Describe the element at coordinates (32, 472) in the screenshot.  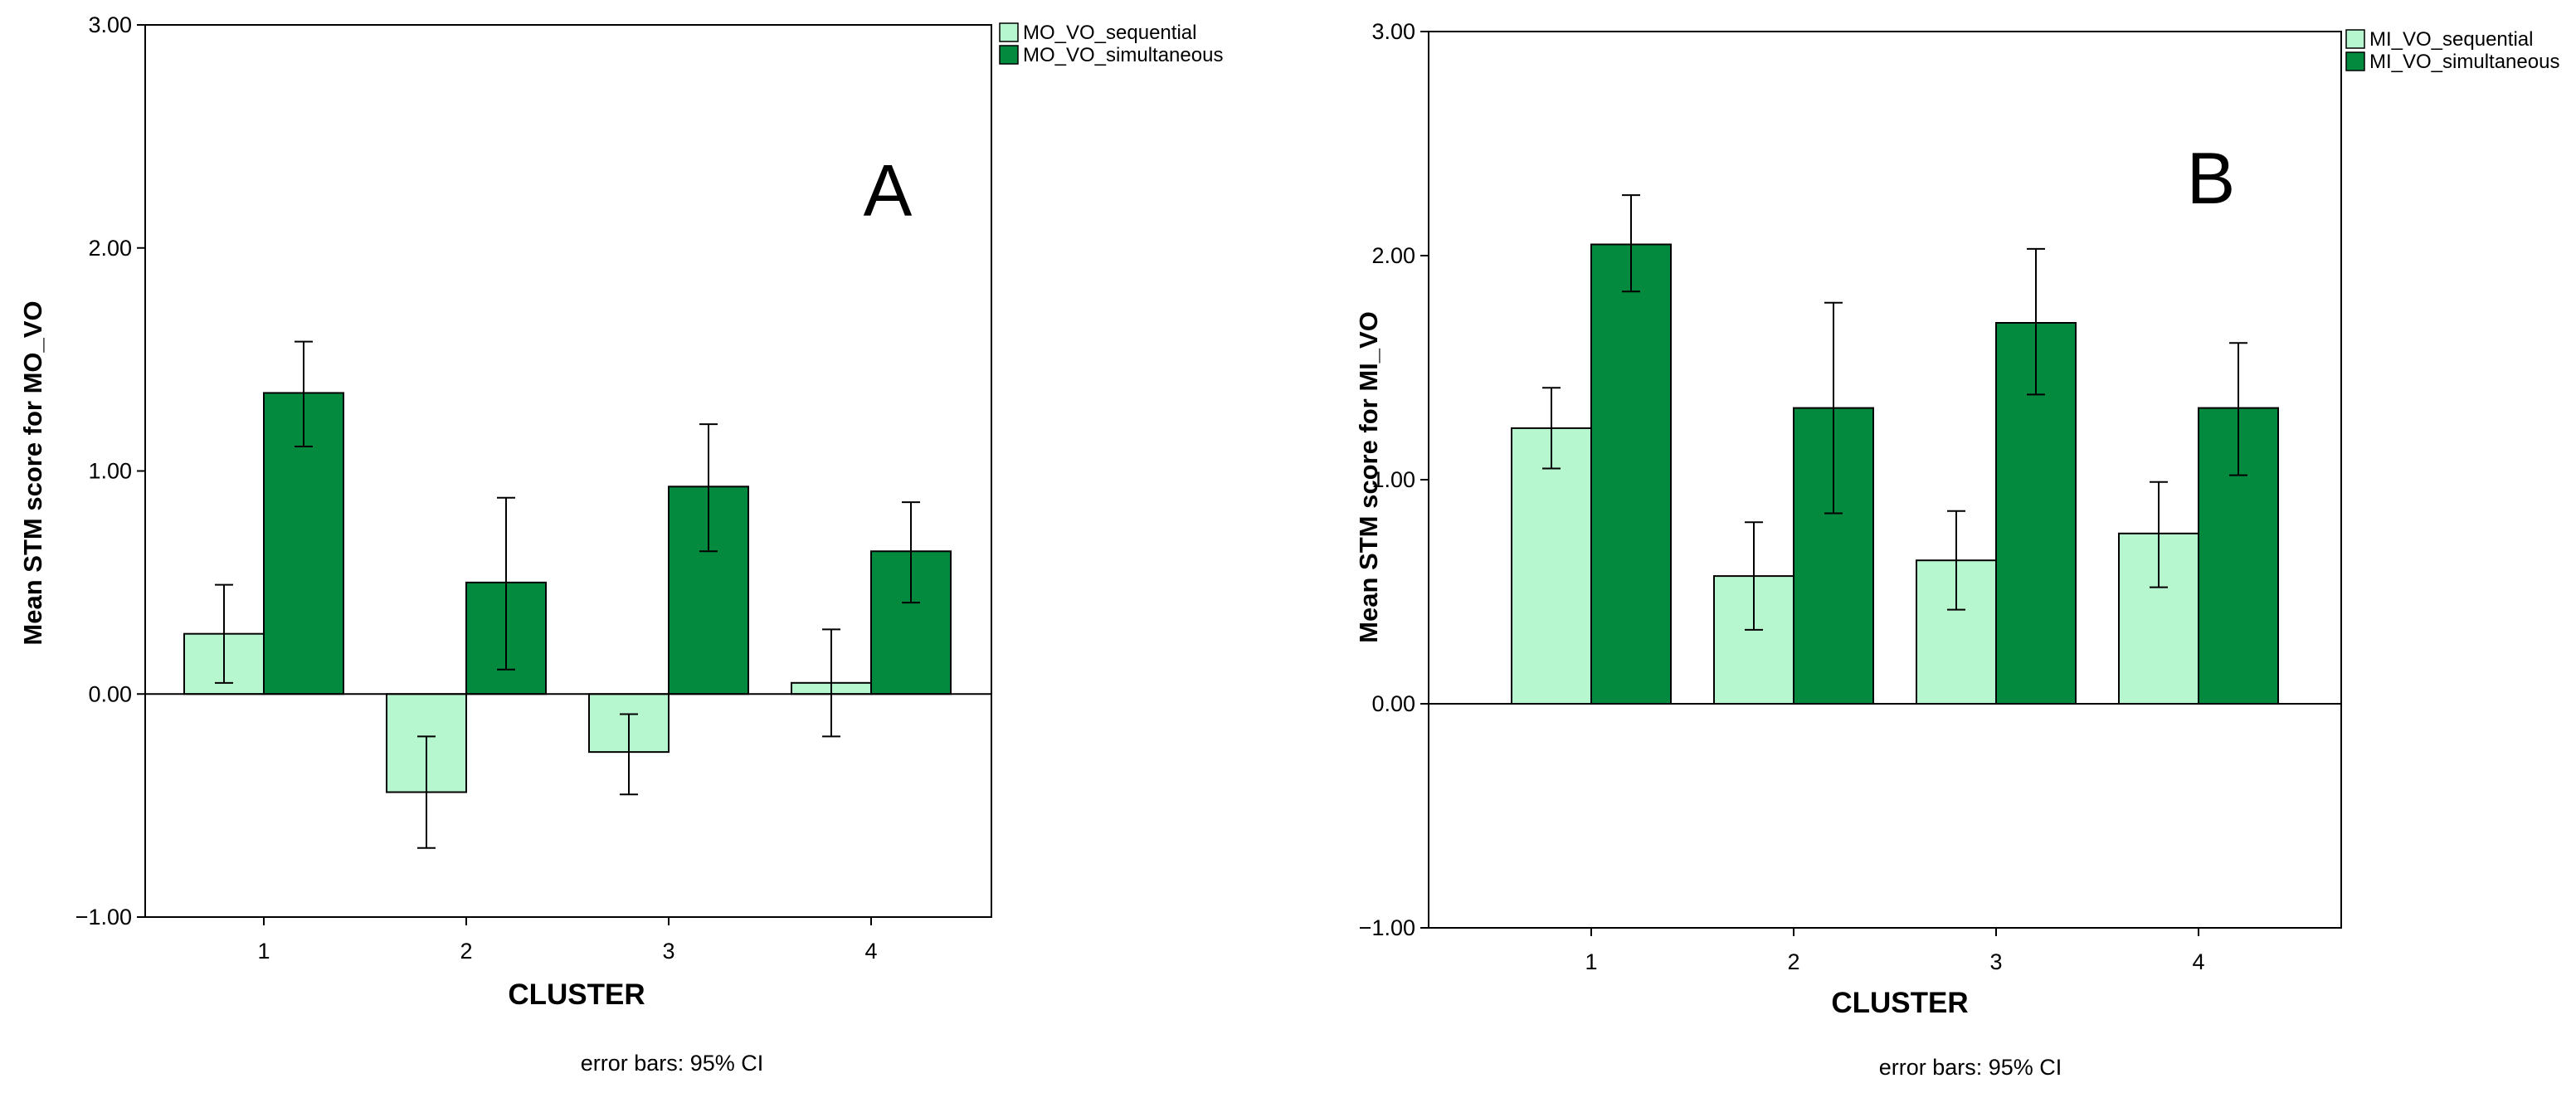
I see `y-axis-label: Mean STM score for MO_VO` at that location.